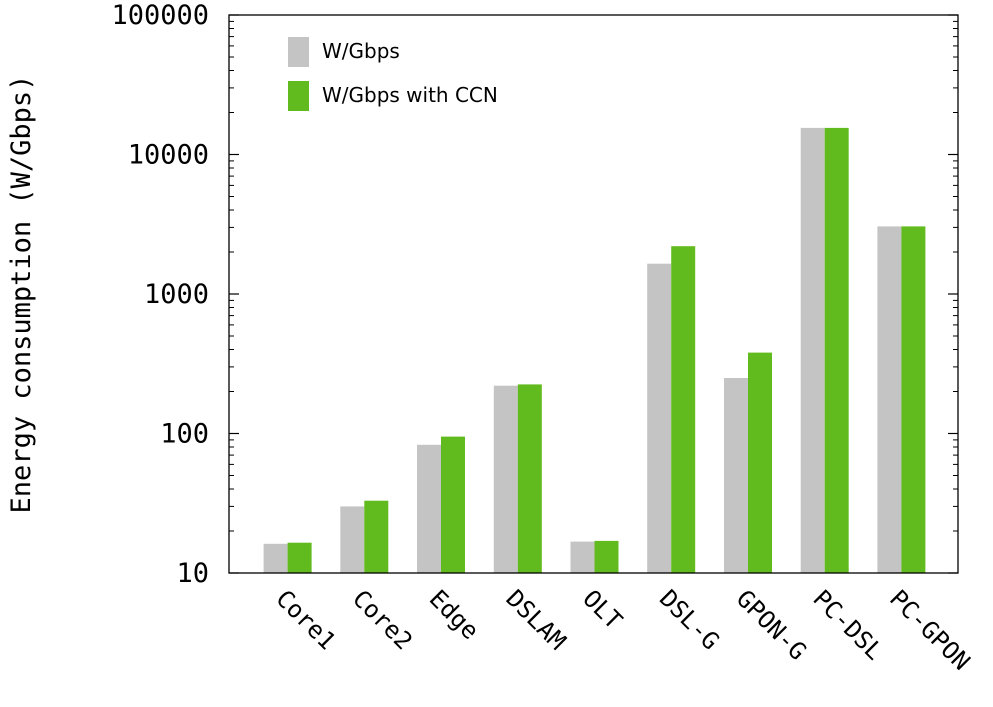 The image size is (993, 707). What do you see at coordinates (168, 155) in the screenshot?
I see `y-tick-label: 10000` at bounding box center [168, 155].